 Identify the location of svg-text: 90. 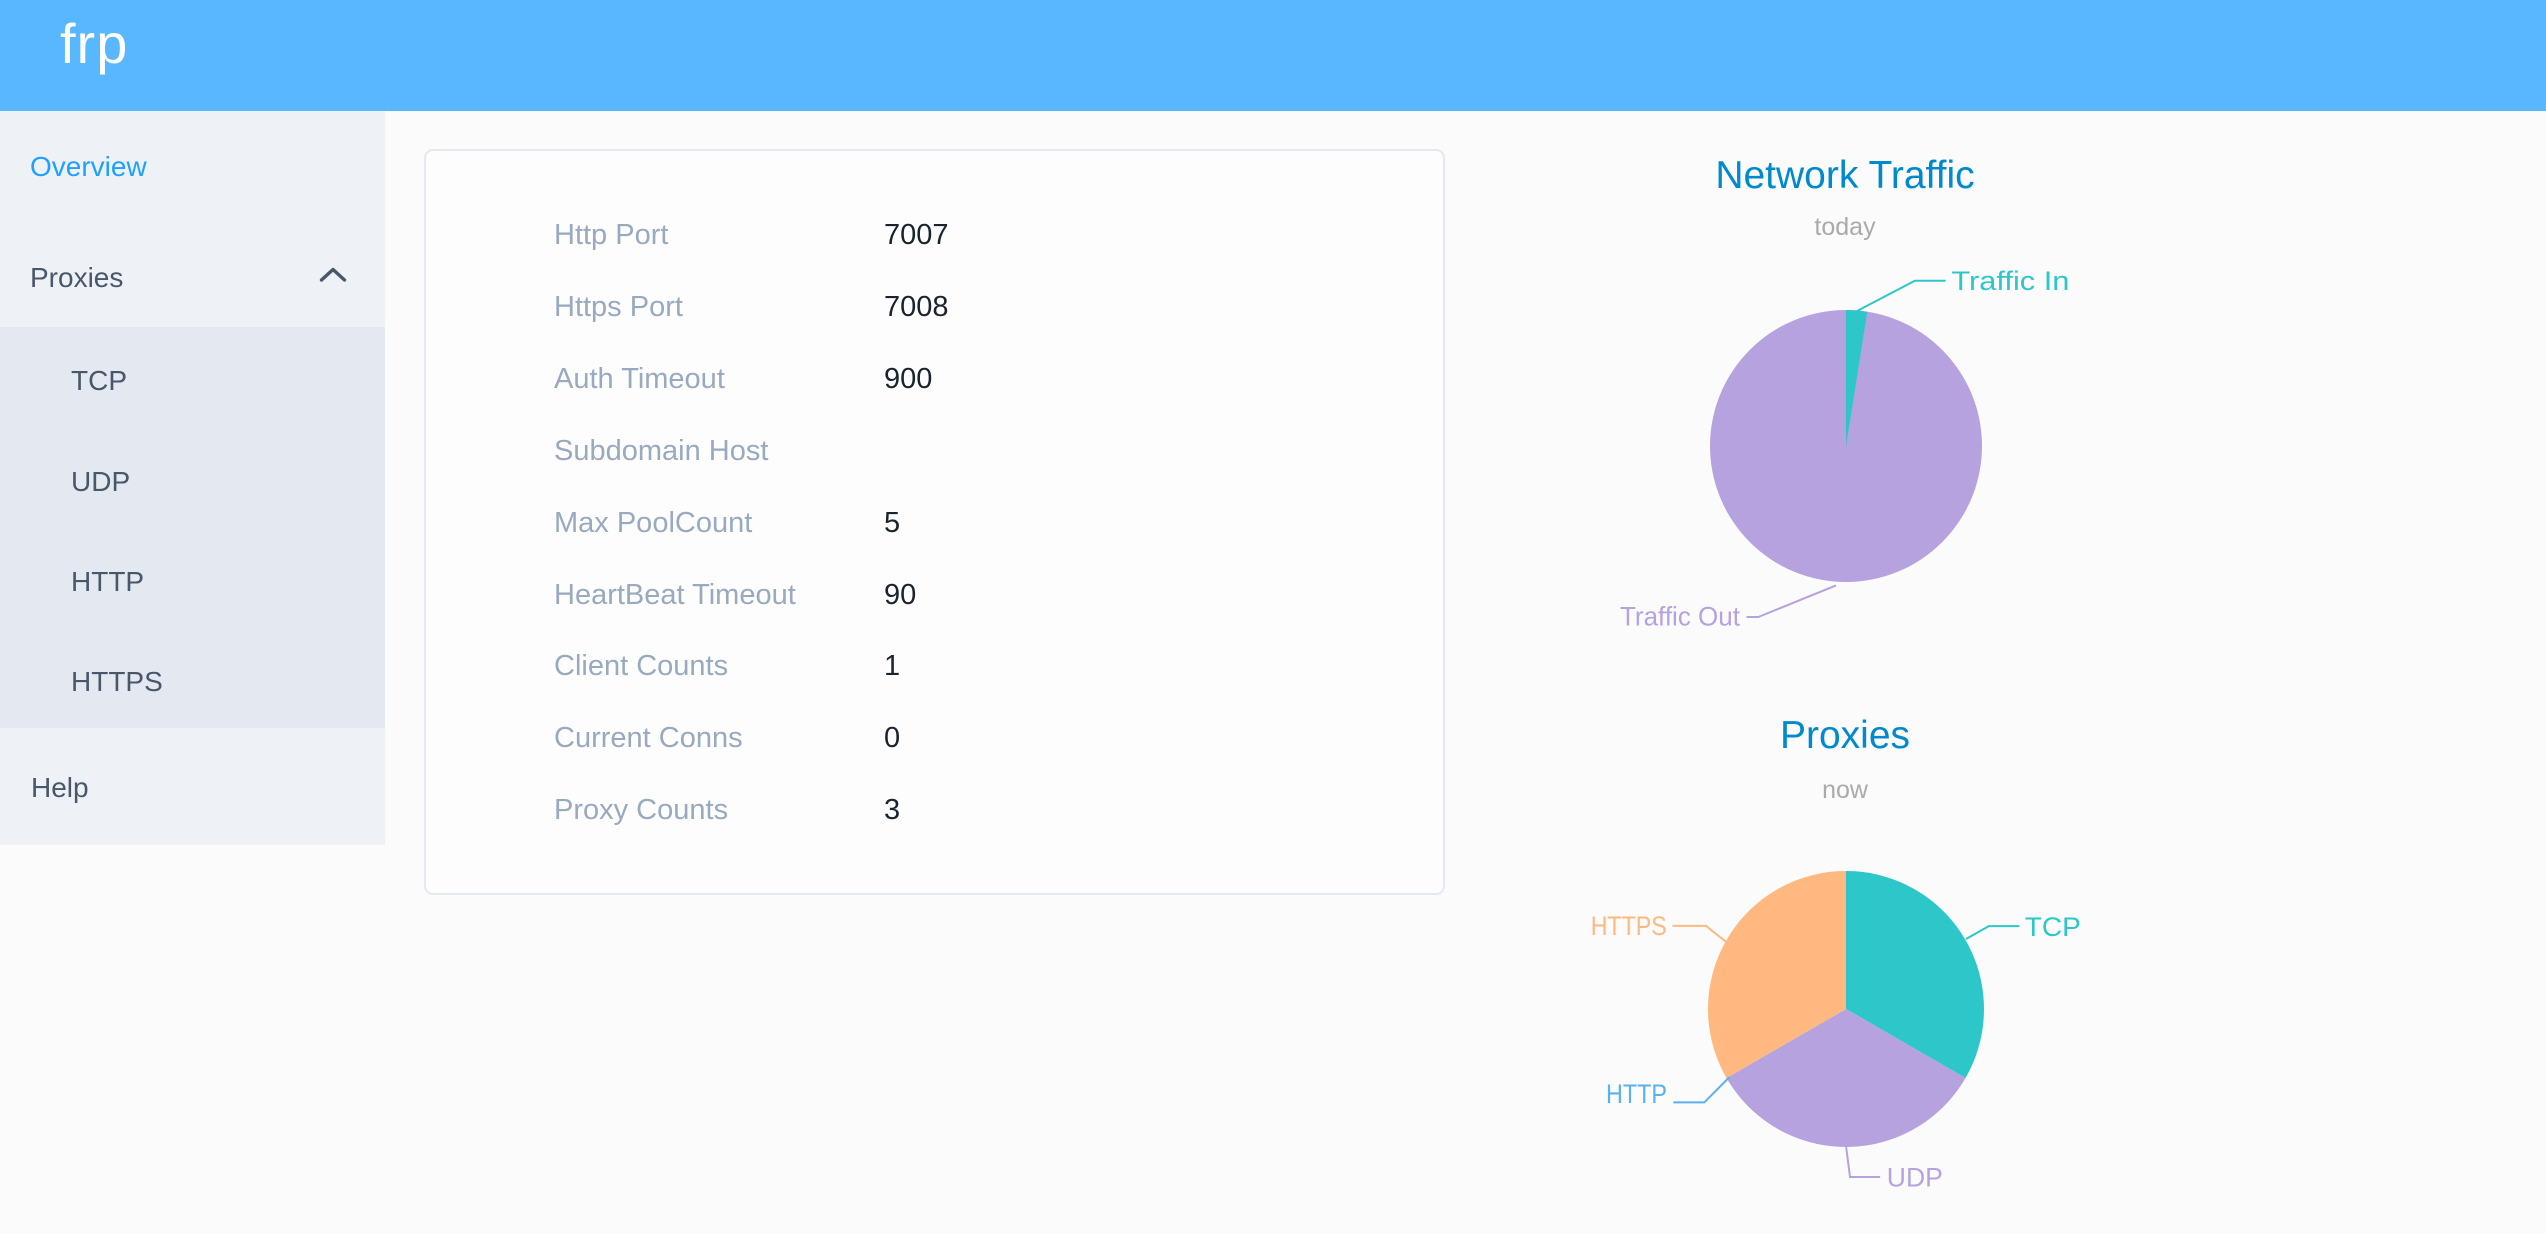
(900, 595).